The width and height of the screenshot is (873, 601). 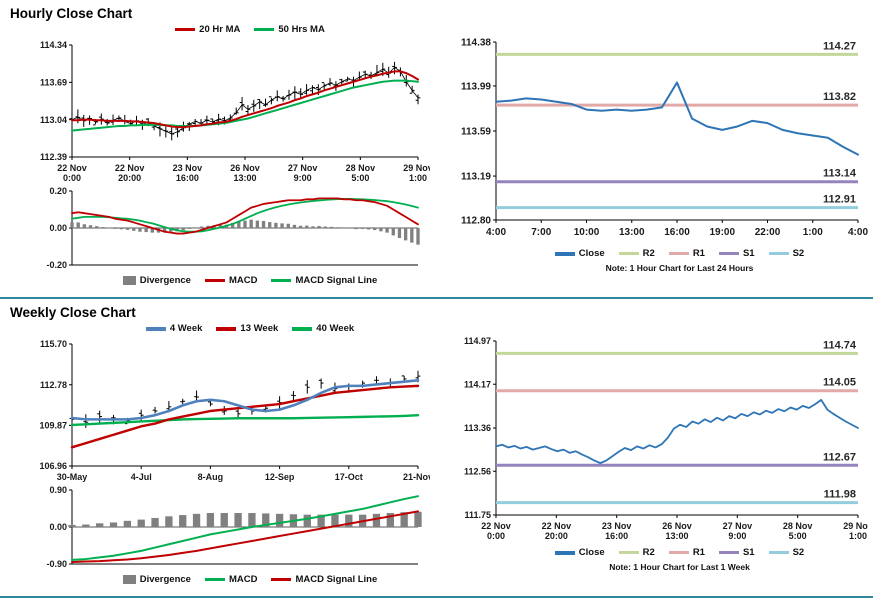 What do you see at coordinates (617, 526) in the screenshot?
I see `svg-text: 23 Nov` at bounding box center [617, 526].